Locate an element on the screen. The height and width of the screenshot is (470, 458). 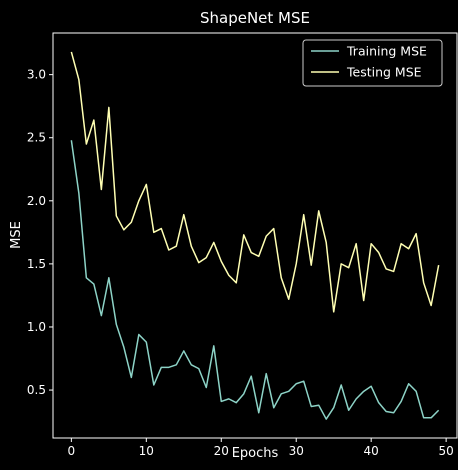
y-tick-label: 1.5 is located at coordinates (36, 264).